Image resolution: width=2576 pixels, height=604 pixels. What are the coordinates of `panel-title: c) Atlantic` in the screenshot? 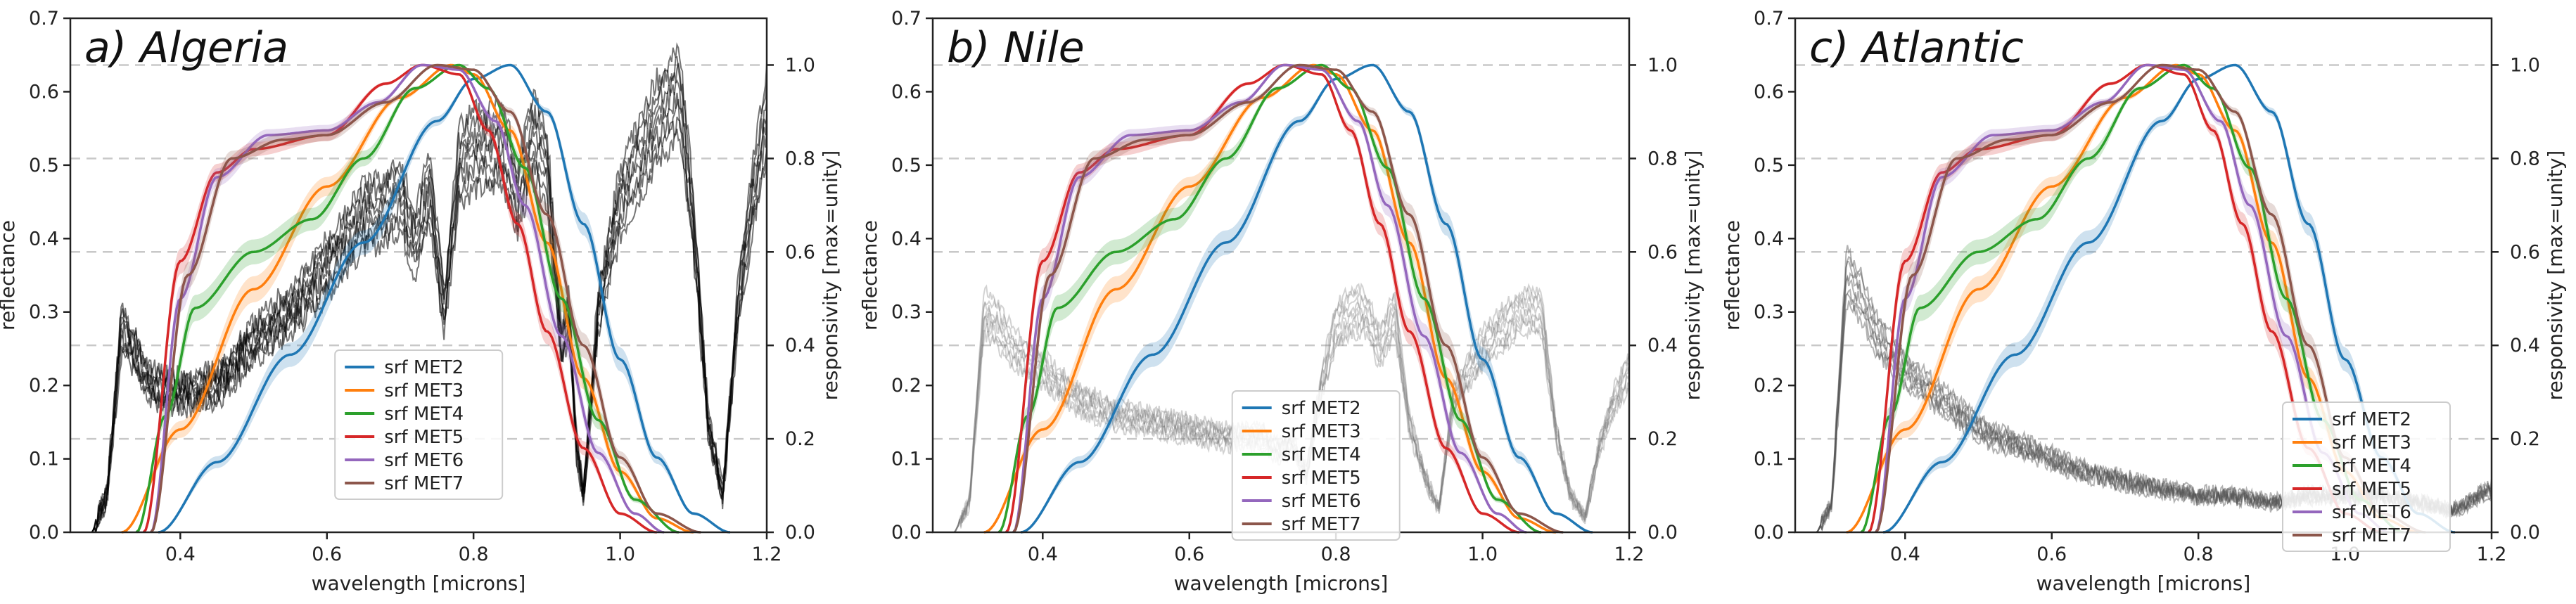 It's located at (1916, 47).